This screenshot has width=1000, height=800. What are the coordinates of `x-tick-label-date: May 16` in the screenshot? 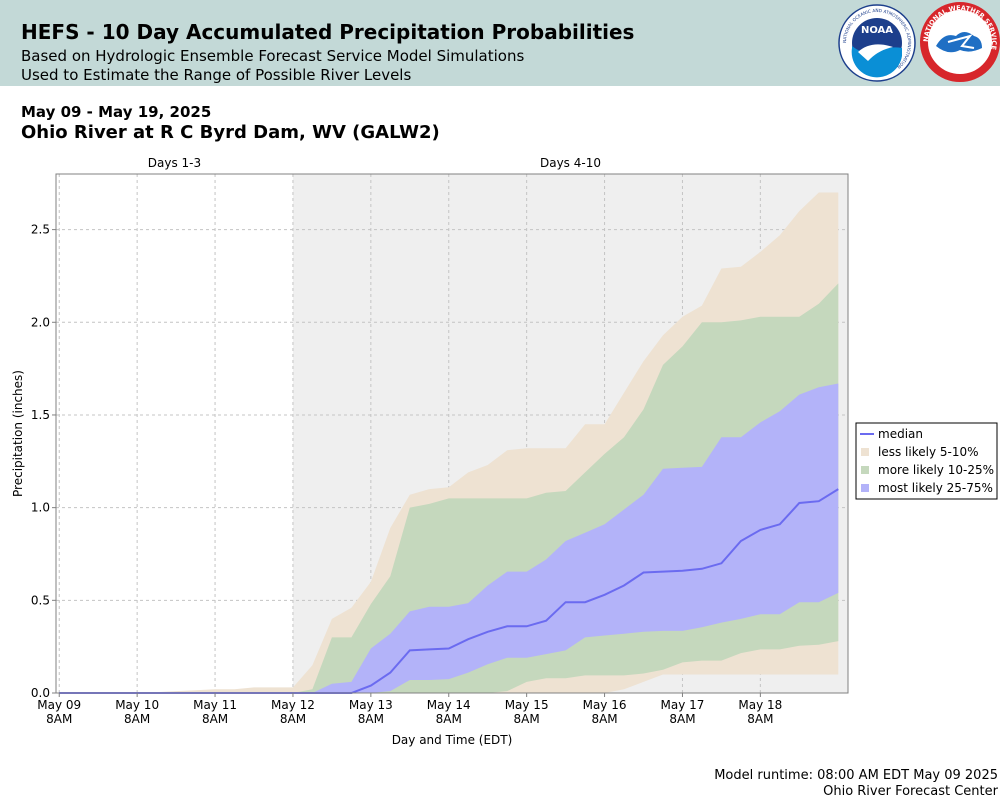 It's located at (605, 705).